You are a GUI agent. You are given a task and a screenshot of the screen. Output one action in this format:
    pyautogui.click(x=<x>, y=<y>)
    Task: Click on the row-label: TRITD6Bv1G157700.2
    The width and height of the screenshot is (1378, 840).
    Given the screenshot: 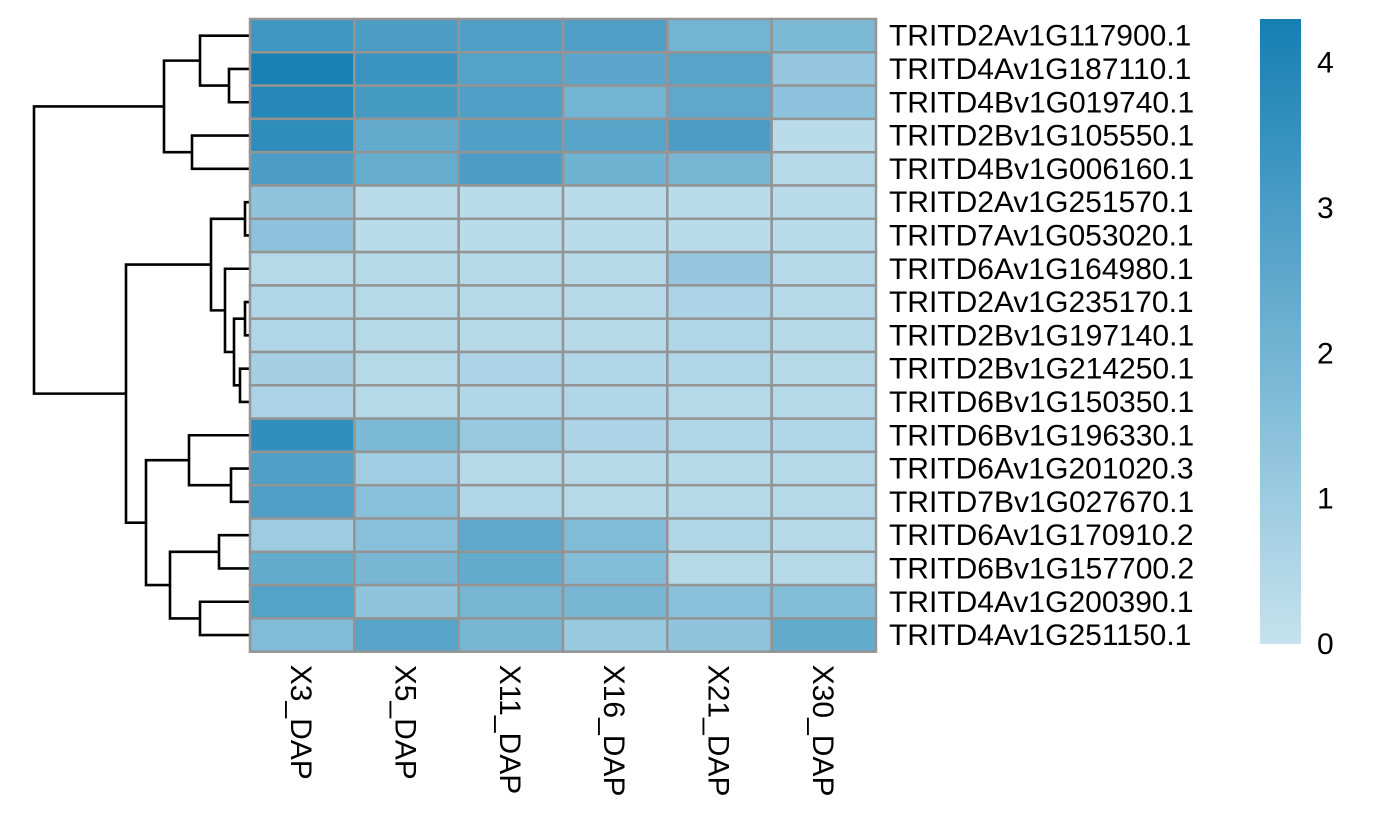 What is the action you would take?
    pyautogui.click(x=1041, y=568)
    